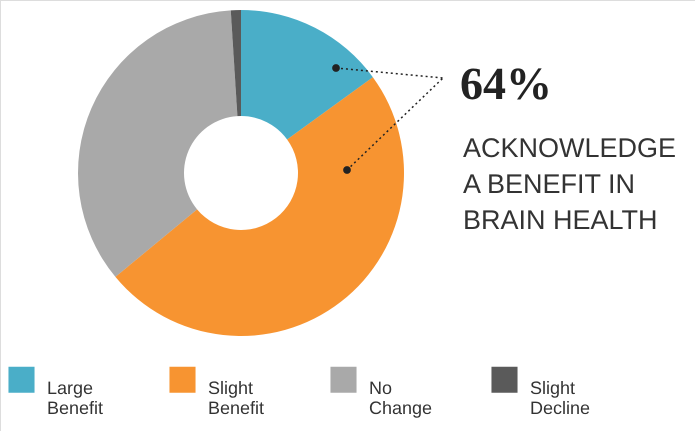 The width and height of the screenshot is (695, 431). Describe the element at coordinates (400, 398) in the screenshot. I see `legend-label: No Change` at that location.